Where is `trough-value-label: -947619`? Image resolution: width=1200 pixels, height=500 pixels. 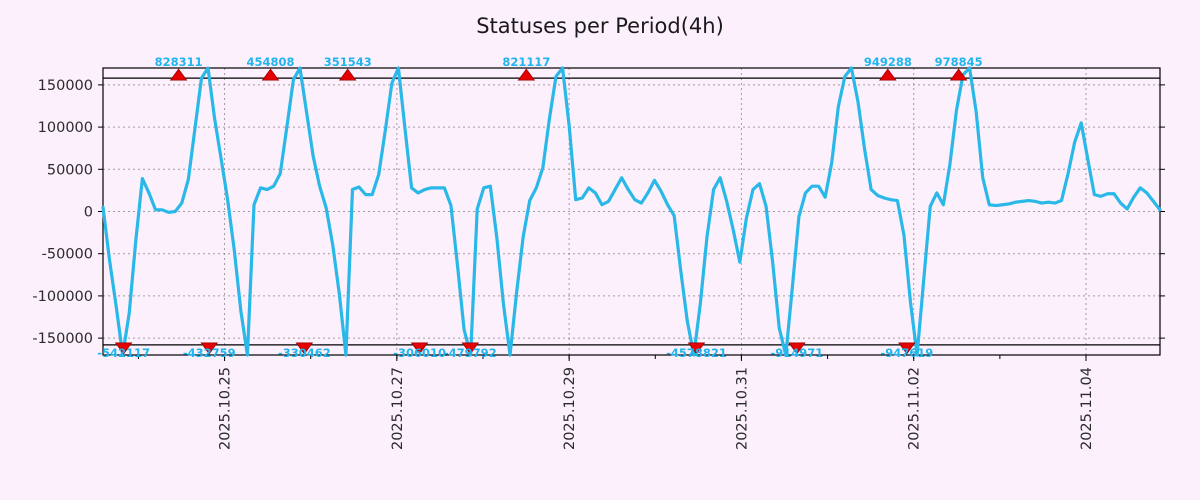
trough-value-label: -947619 is located at coordinates (906, 353).